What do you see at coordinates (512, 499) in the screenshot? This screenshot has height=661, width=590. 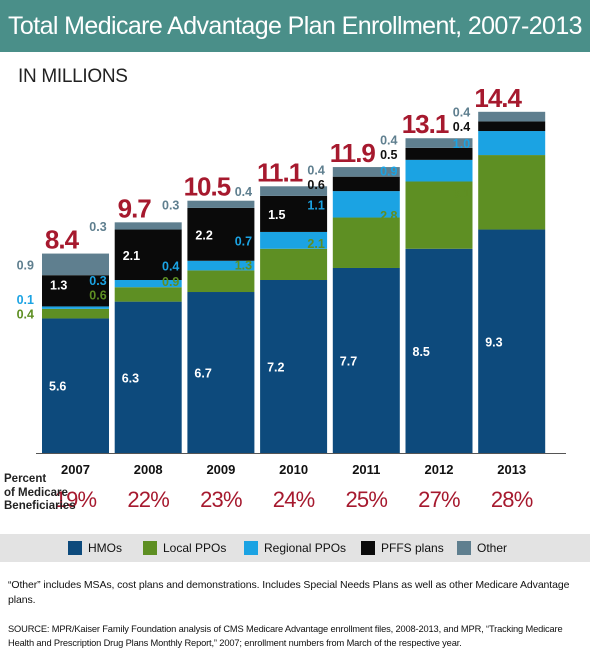 I see `percent-beneficiaries-2013: 28%` at bounding box center [512, 499].